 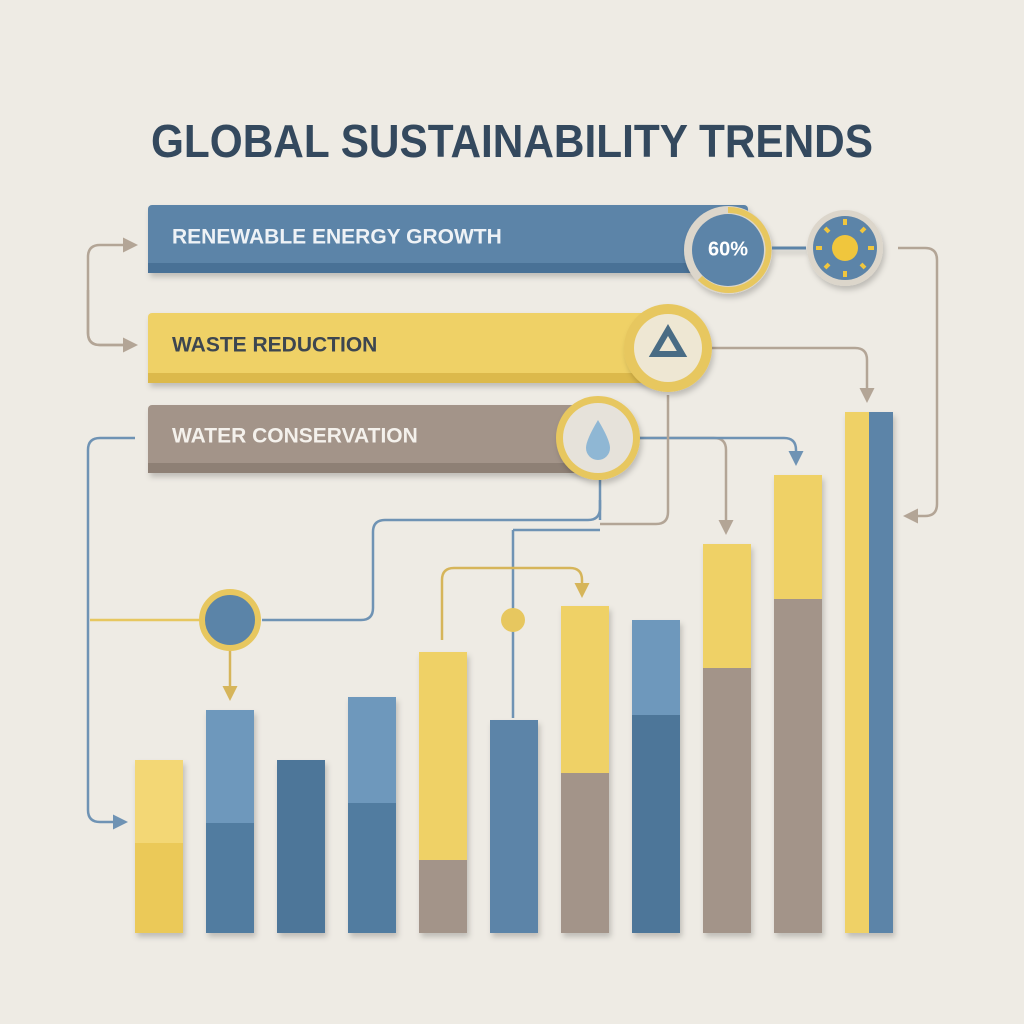 I want to click on banner-waste, so click(x=408, y=348).